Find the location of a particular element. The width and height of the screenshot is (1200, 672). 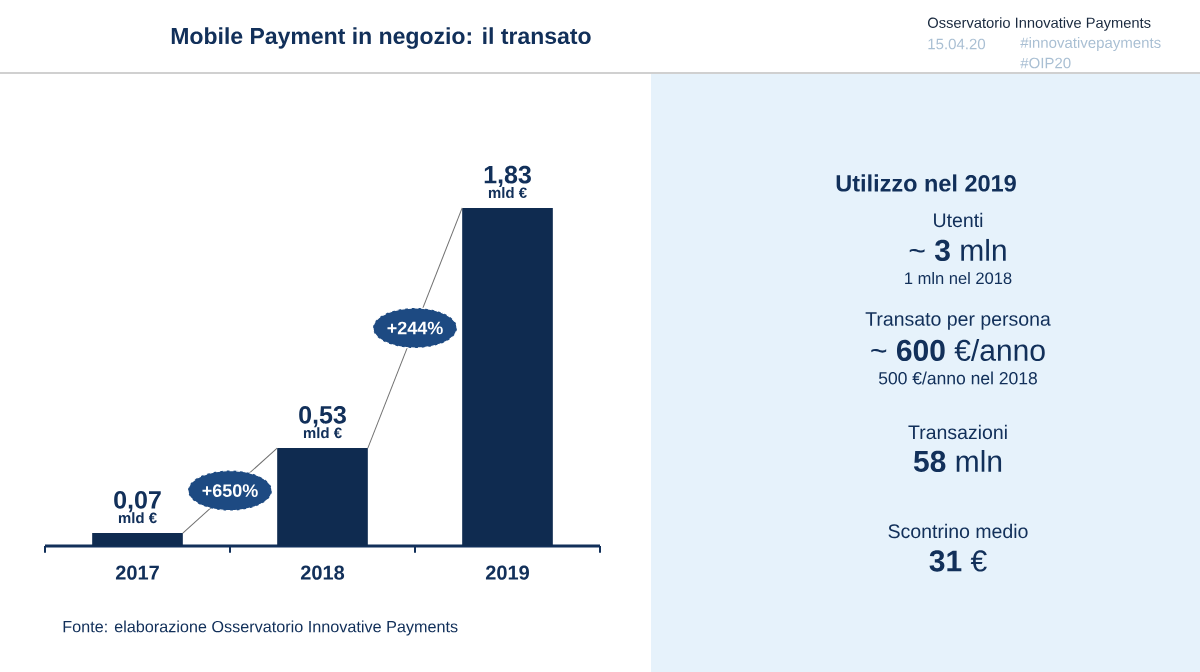

annotation: +650% is located at coordinates (230, 490).